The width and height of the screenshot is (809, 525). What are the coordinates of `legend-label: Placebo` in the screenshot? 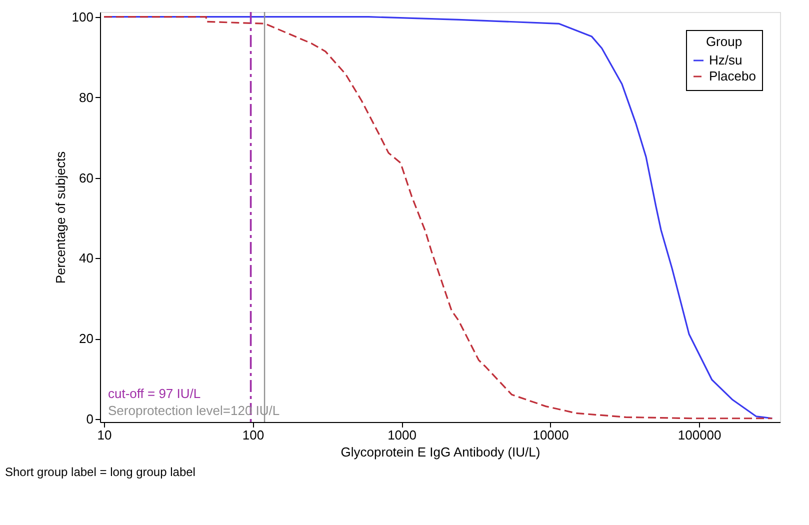 It's located at (732, 76).